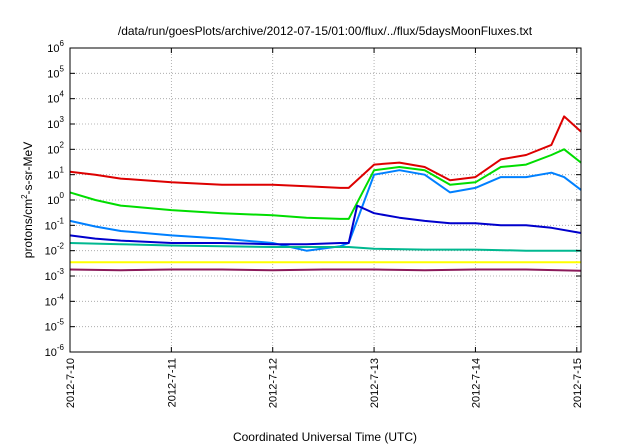 This screenshot has height=448, width=640. What do you see at coordinates (172, 382) in the screenshot?
I see `x-tick-label: 2012-7-11` at bounding box center [172, 382].